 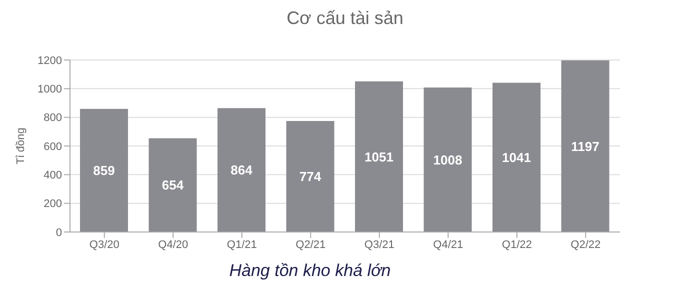 What do you see at coordinates (345, 18) in the screenshot?
I see `chart-title: Cơ cấu tài sản` at bounding box center [345, 18].